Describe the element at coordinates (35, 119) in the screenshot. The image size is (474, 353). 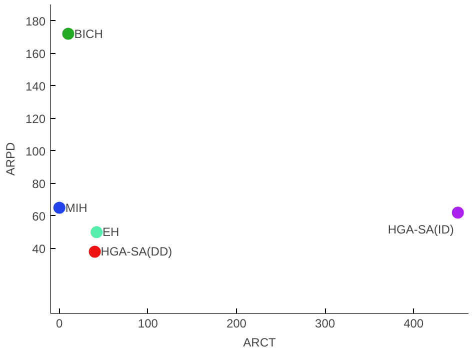
I see `y-tick-label: 120` at that location.